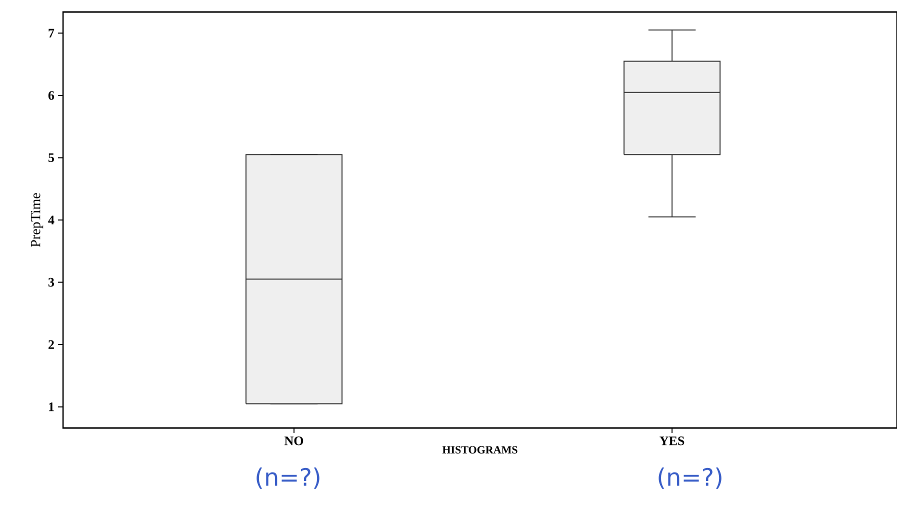 The height and width of the screenshot is (511, 897). I want to click on y-tick-label: 7, so click(51, 33).